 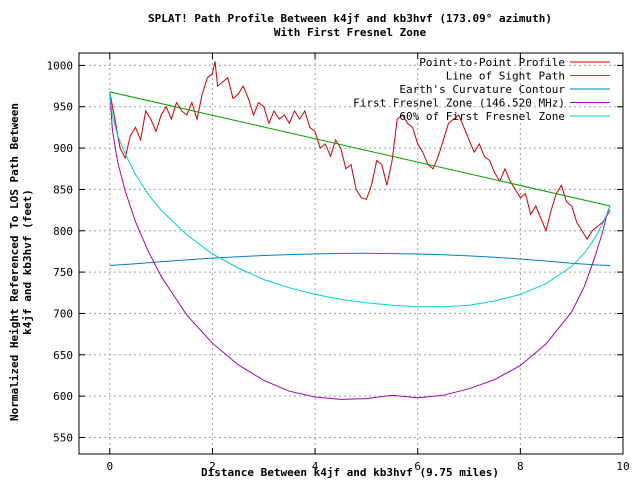 I want to click on y-tick-label: 850, so click(x=63, y=189).